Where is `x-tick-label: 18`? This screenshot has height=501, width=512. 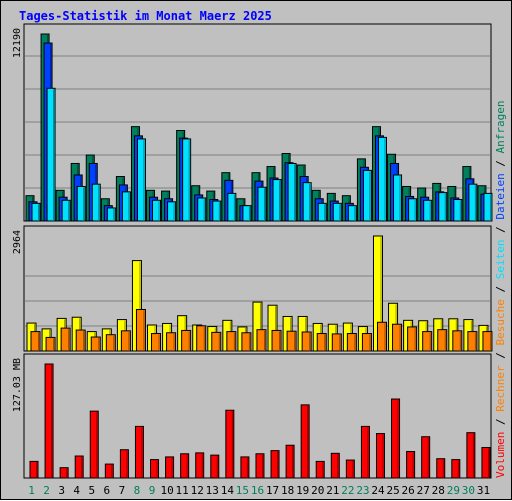 x-tick-label: 18 is located at coordinates (287, 490).